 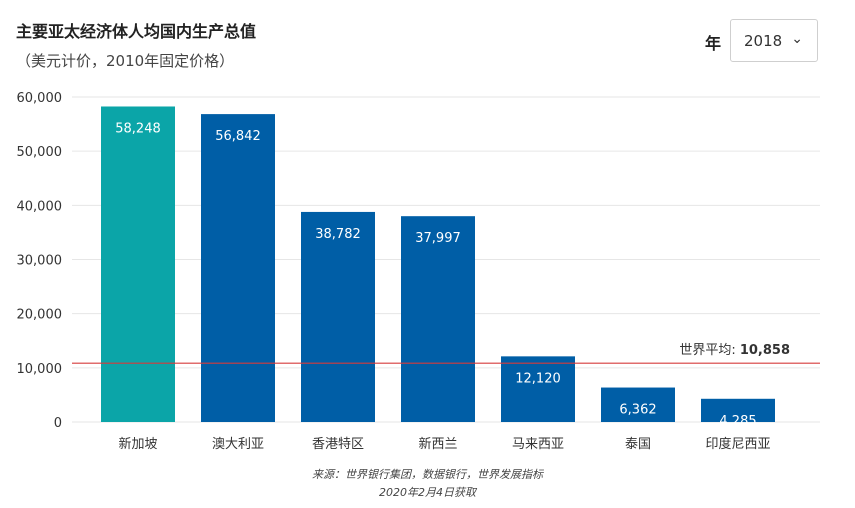 What do you see at coordinates (538, 378) in the screenshot?
I see `bar-value-label: 12,120` at bounding box center [538, 378].